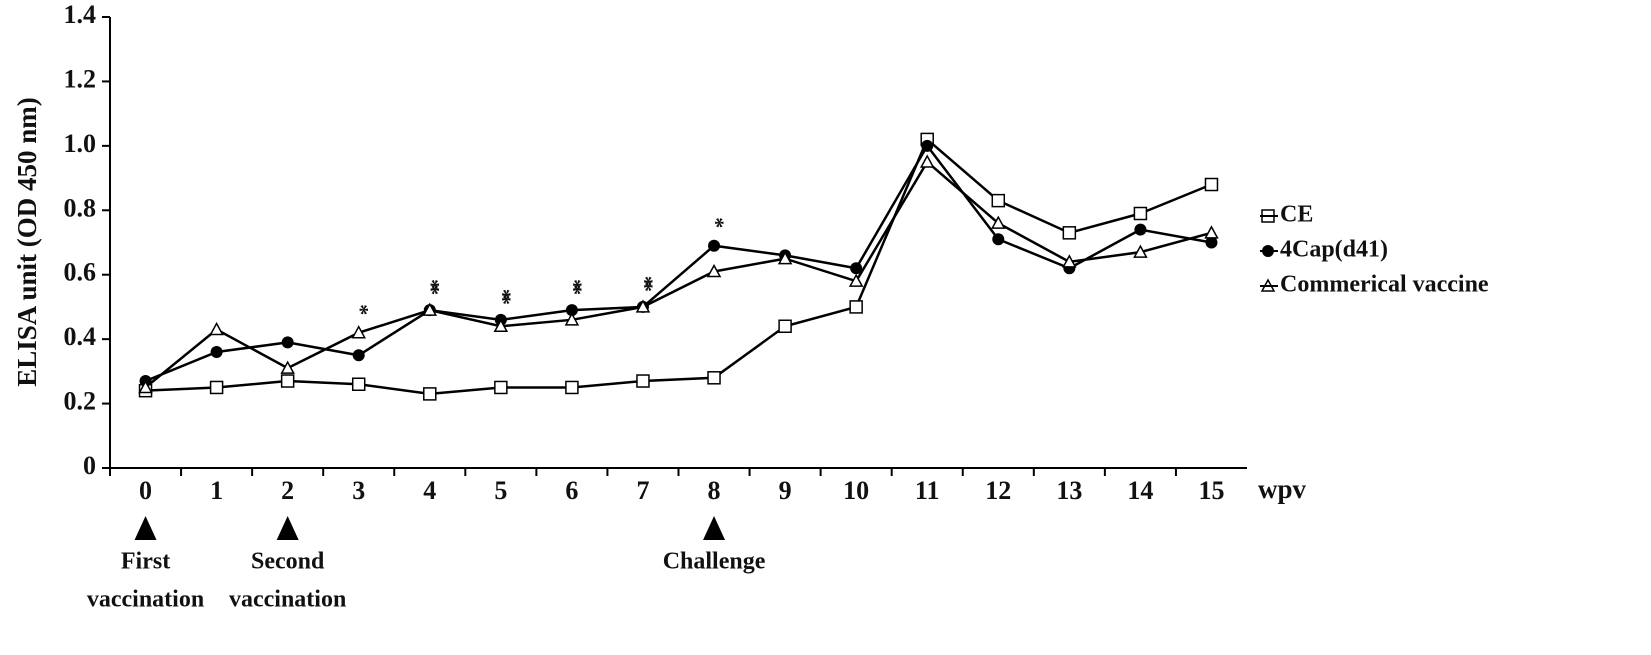 This screenshot has height=655, width=1651. Describe the element at coordinates (145, 490) in the screenshot. I see `x-tick-label: 0` at that location.